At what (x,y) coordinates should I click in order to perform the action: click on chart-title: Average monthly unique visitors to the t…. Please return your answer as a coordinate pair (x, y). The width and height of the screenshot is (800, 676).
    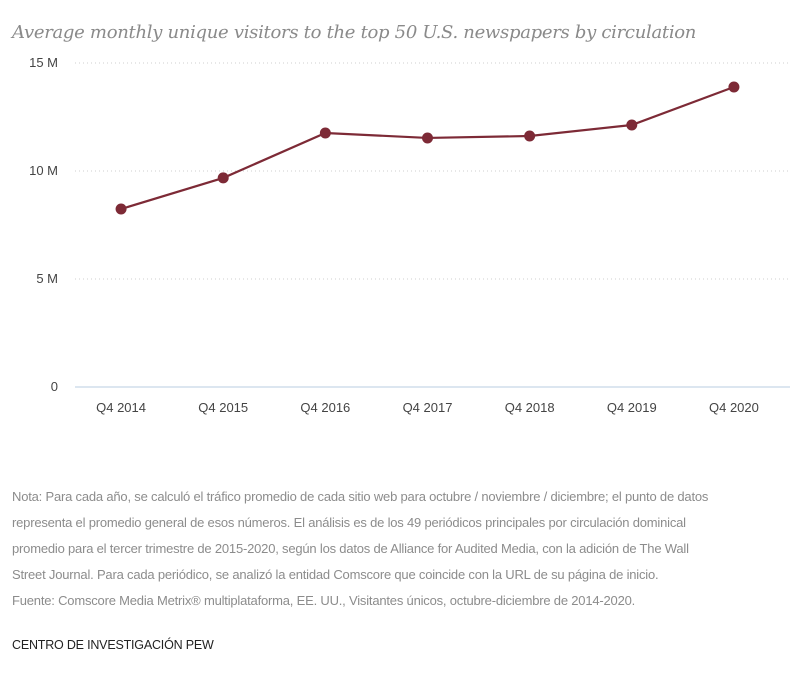
    Looking at the image, I should click on (354, 32).